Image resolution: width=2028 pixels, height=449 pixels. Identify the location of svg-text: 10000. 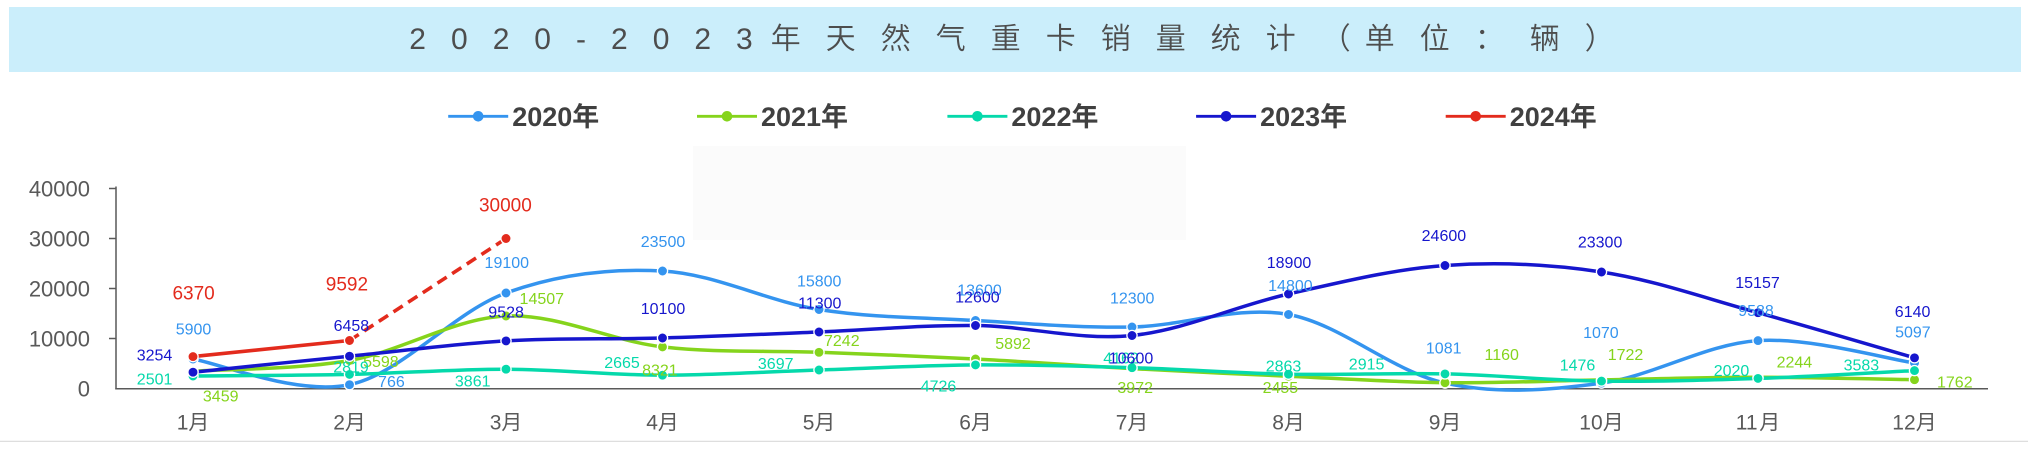
(59, 338).